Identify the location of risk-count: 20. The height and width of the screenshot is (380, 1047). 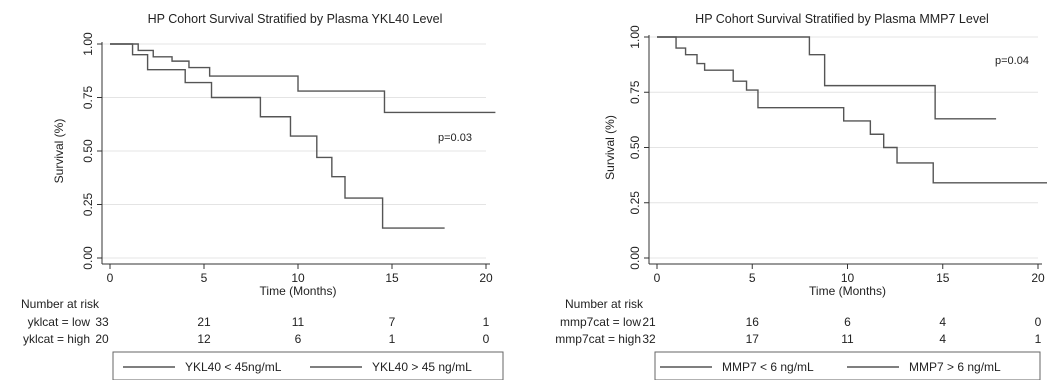
(102, 339).